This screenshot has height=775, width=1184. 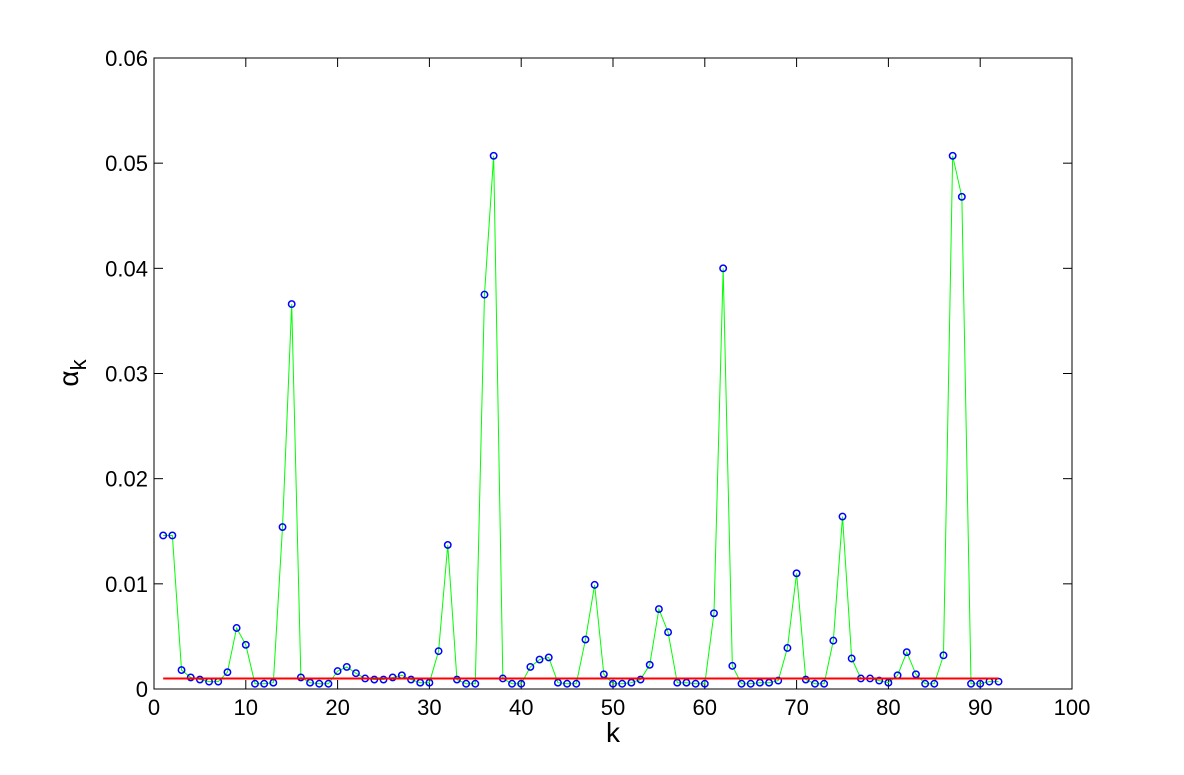 What do you see at coordinates (613, 707) in the screenshot?
I see `x-tick-label: 50` at bounding box center [613, 707].